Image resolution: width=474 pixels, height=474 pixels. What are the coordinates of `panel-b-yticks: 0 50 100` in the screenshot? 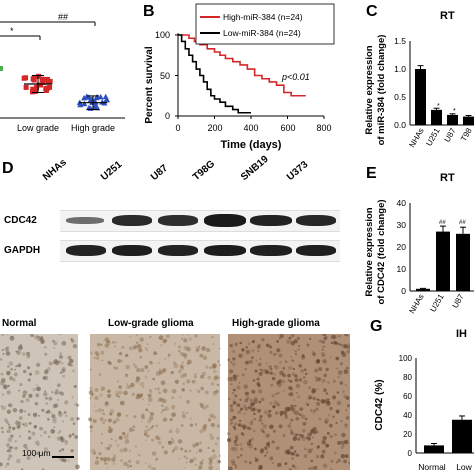 It's located at (162, 75).